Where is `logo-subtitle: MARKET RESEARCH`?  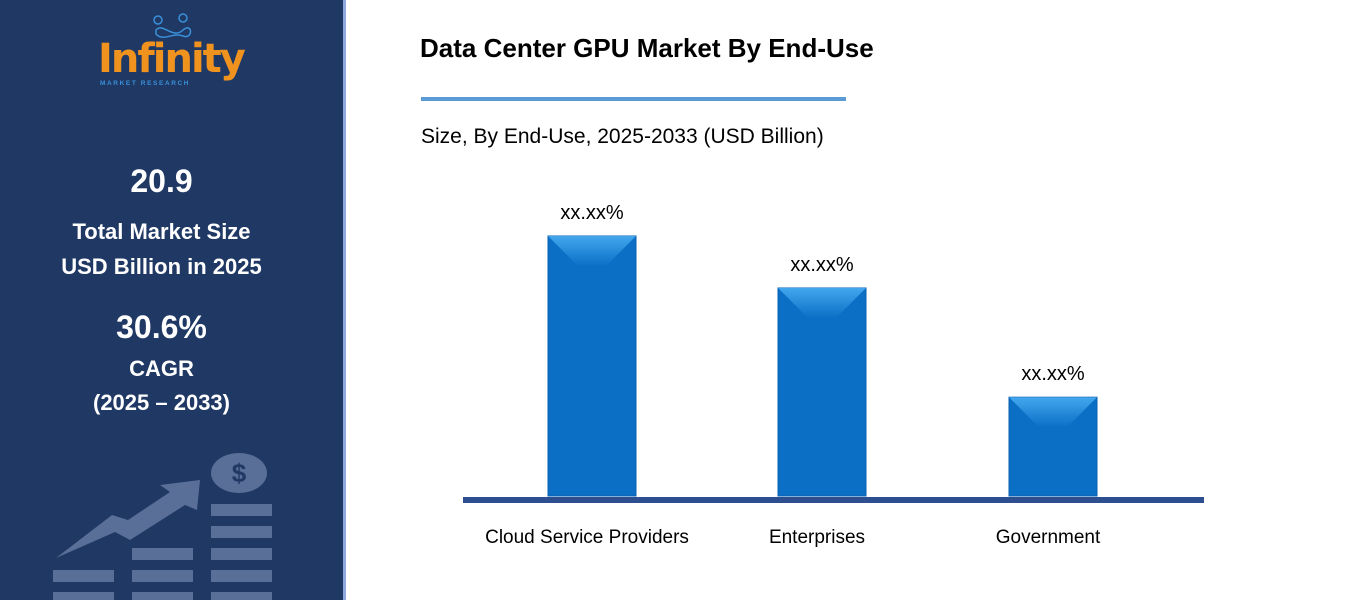 logo-subtitle: MARKET RESEARCH is located at coordinates (145, 83).